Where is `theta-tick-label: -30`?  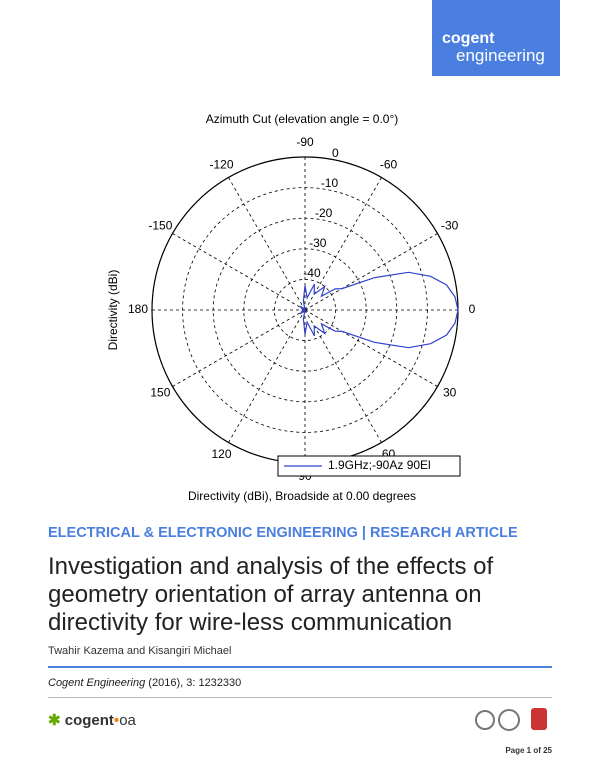 theta-tick-label: -30 is located at coordinates (450, 226).